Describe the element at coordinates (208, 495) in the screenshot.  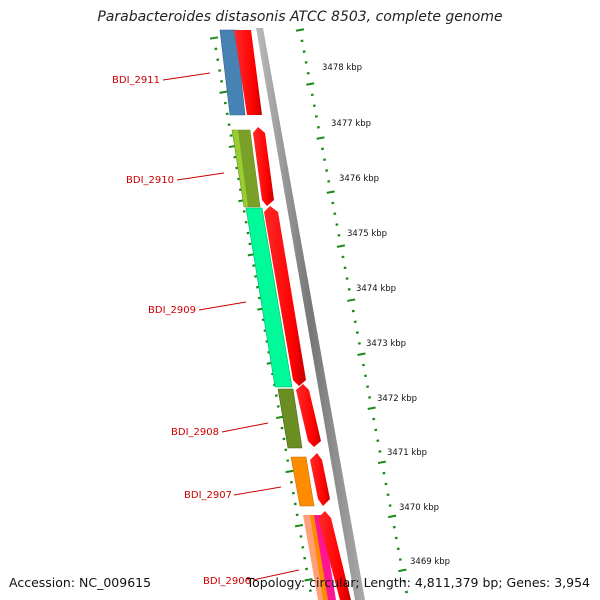
I see `gene-label-bdi-2907: BDI_2907` at that location.